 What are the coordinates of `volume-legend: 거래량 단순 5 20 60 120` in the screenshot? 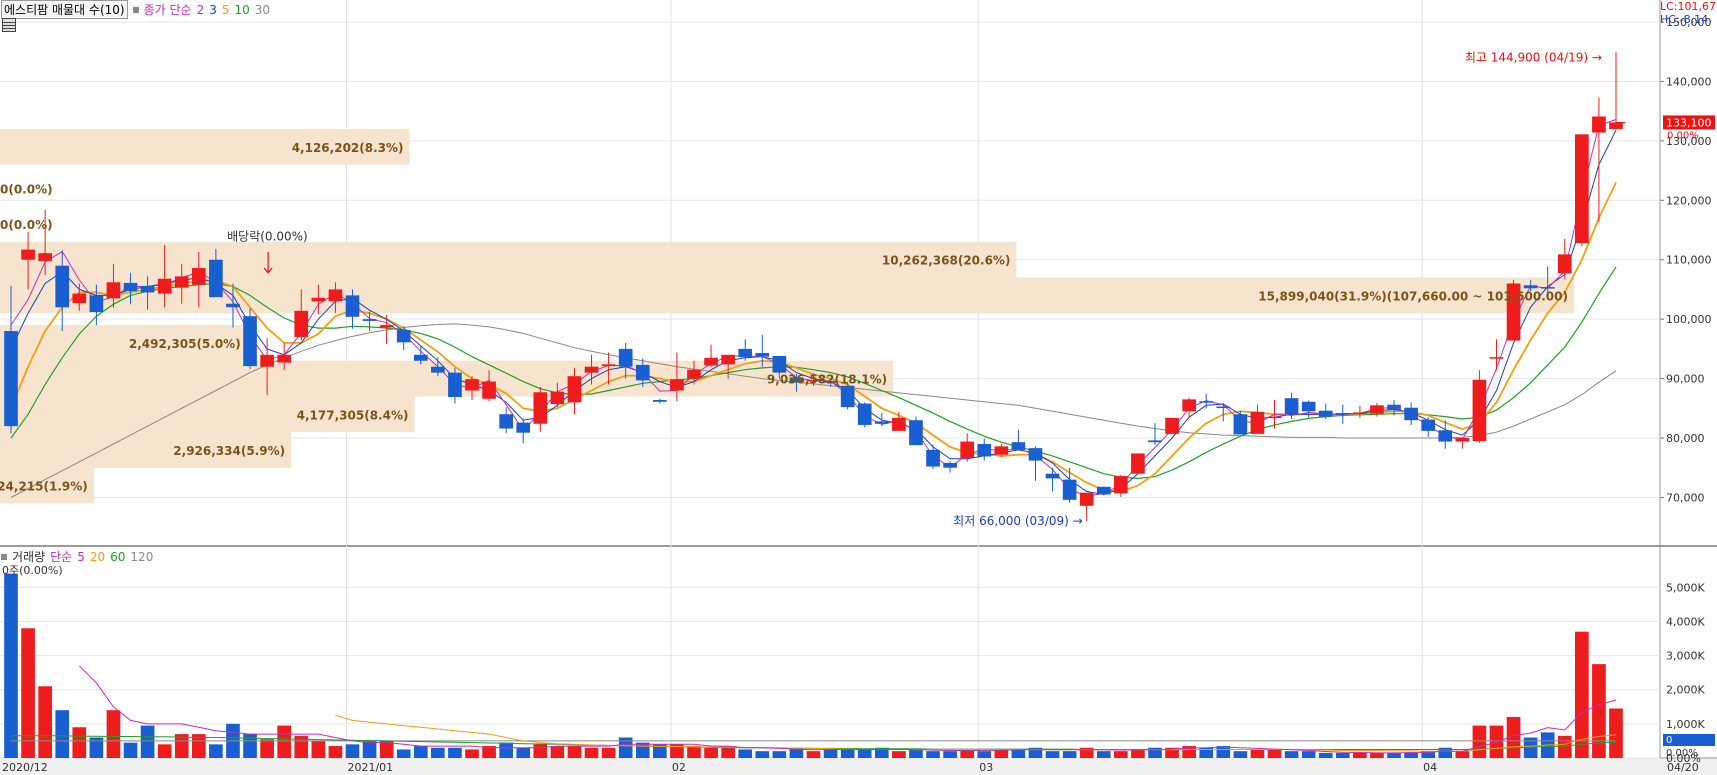 It's located at (77, 556).